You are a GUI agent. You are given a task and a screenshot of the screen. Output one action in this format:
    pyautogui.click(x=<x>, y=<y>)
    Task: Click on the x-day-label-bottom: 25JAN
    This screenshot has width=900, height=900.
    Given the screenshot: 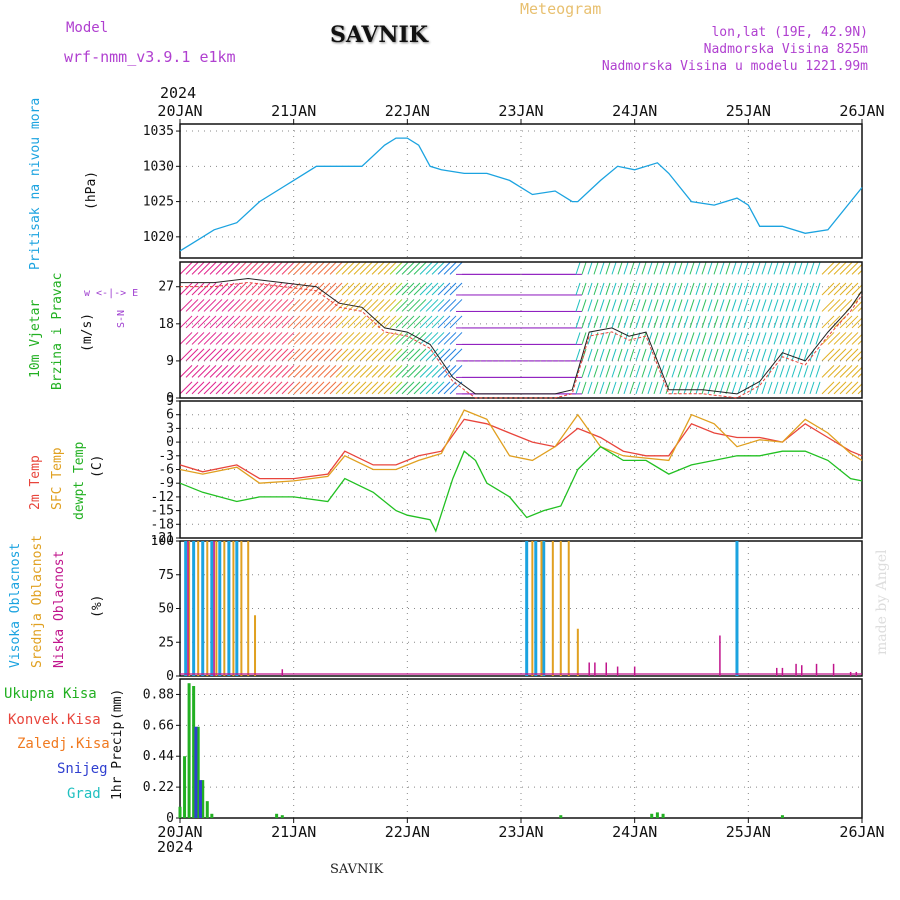 What is the action you would take?
    pyautogui.click(x=748, y=832)
    